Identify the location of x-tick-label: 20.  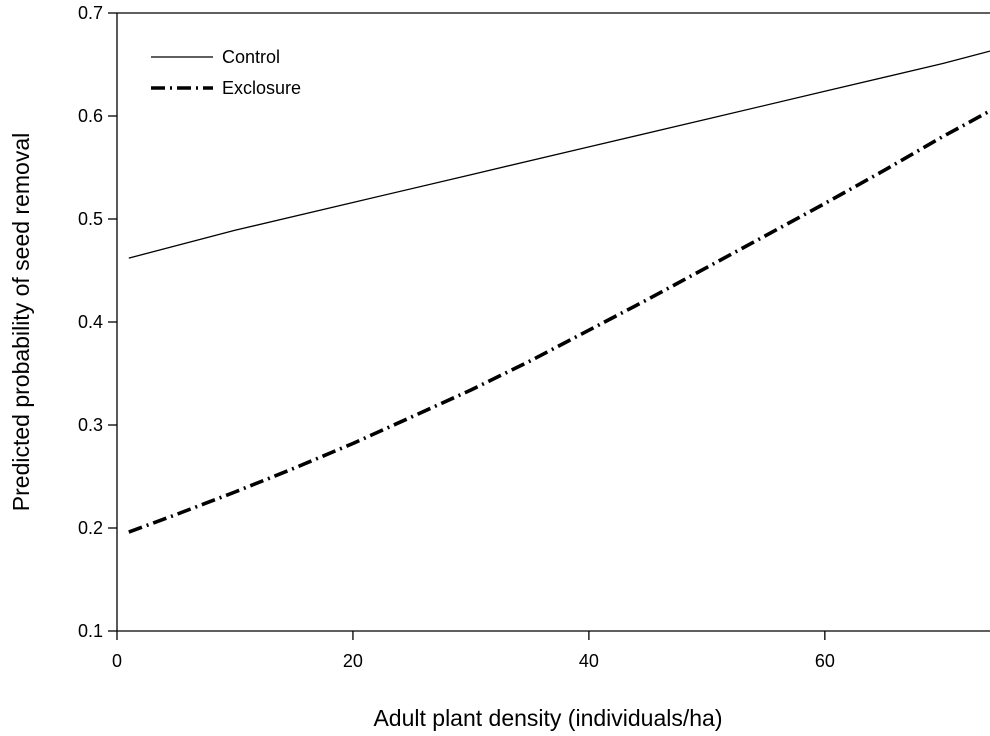
(353, 661).